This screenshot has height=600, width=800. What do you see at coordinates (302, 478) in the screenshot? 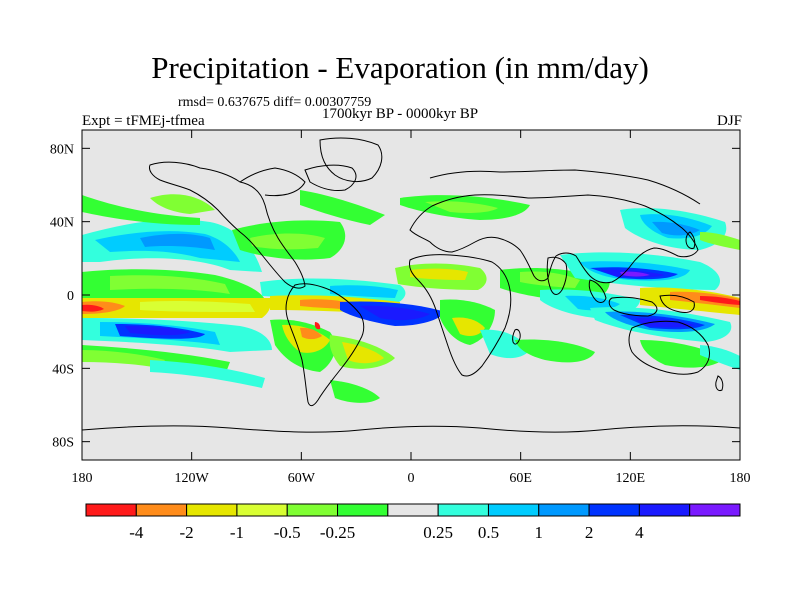
I see `lon-tick-label: 60W` at bounding box center [302, 478].